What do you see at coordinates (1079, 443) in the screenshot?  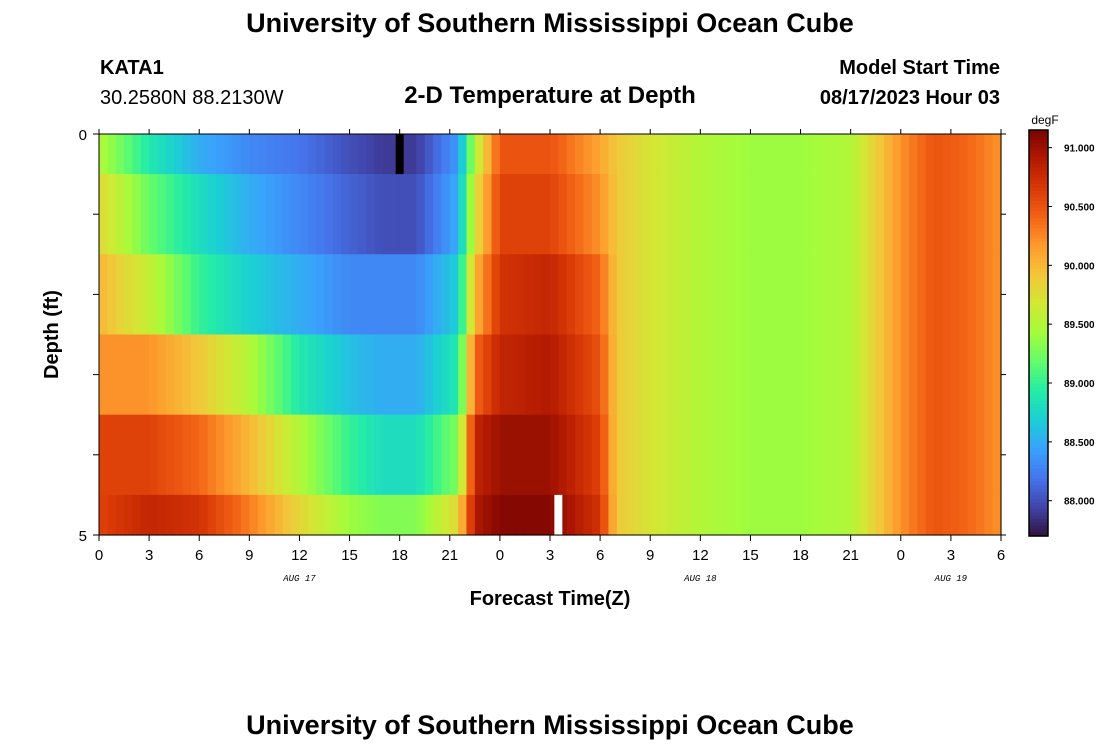 I see `colorbar-tick-label: 88.500` at bounding box center [1079, 443].